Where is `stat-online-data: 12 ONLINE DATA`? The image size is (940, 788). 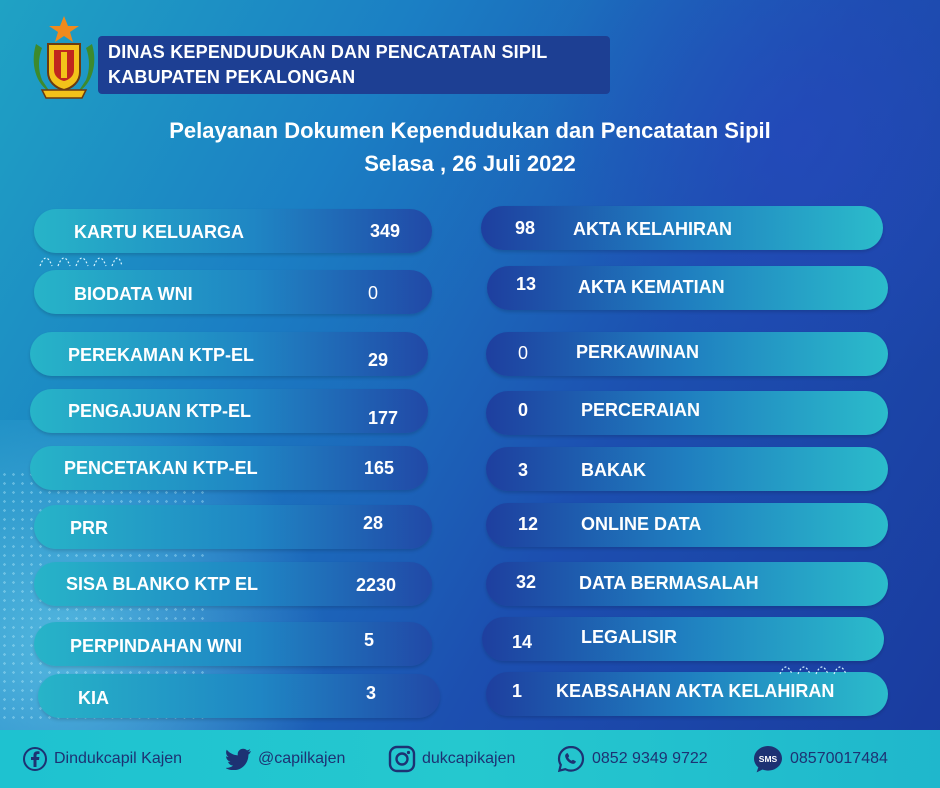
stat-online-data: 12 ONLINE DATA is located at coordinates (687, 525).